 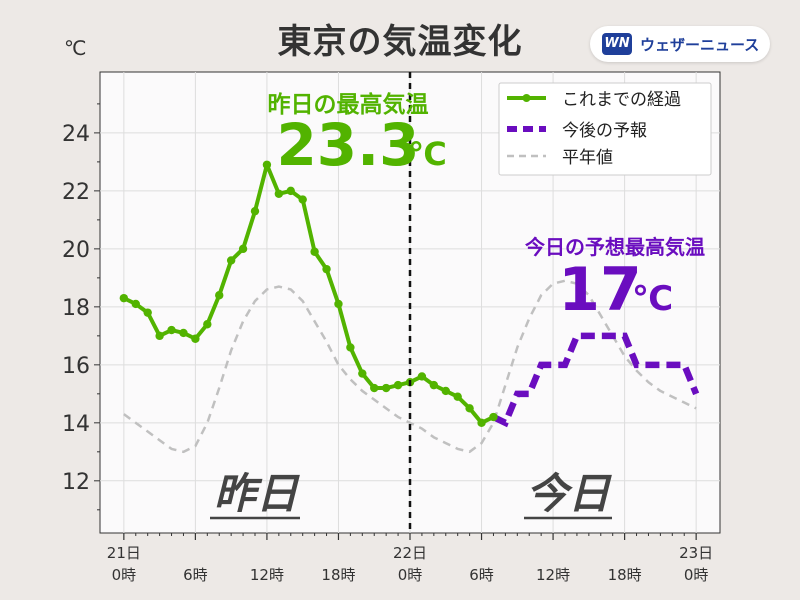 I want to click on today-max-label: 今日の予想最高気温, so click(x=615, y=247).